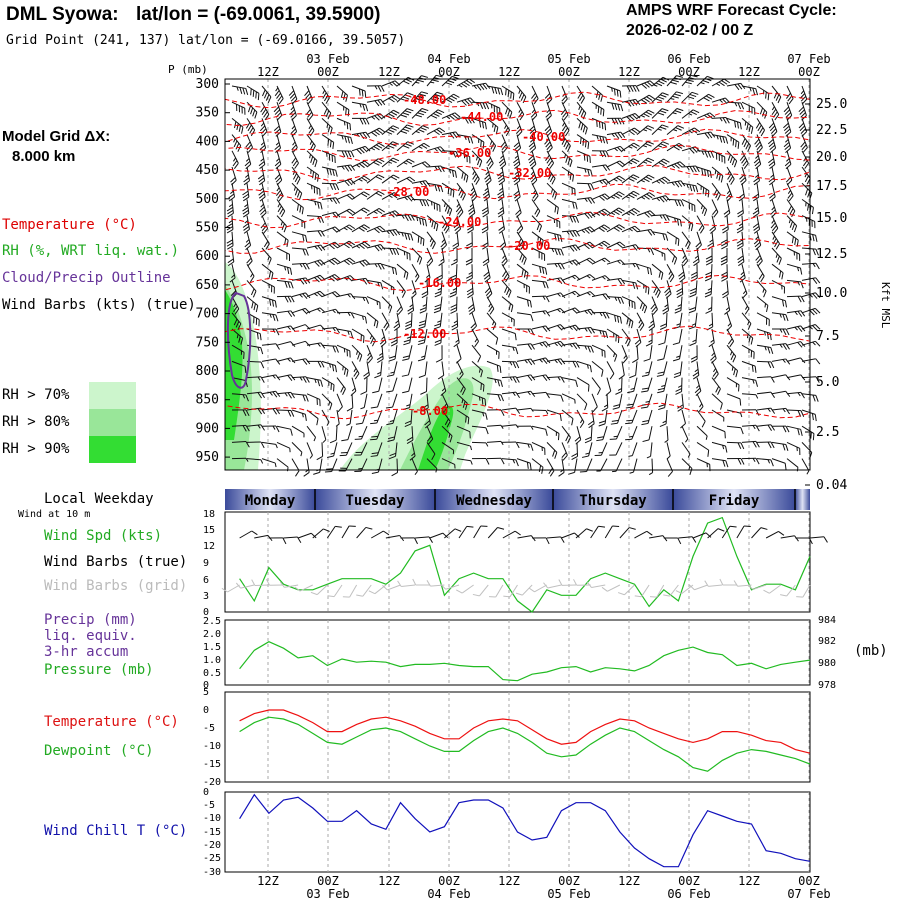  What do you see at coordinates (517, 652) in the screenshot?
I see `precip-frame` at bounding box center [517, 652].